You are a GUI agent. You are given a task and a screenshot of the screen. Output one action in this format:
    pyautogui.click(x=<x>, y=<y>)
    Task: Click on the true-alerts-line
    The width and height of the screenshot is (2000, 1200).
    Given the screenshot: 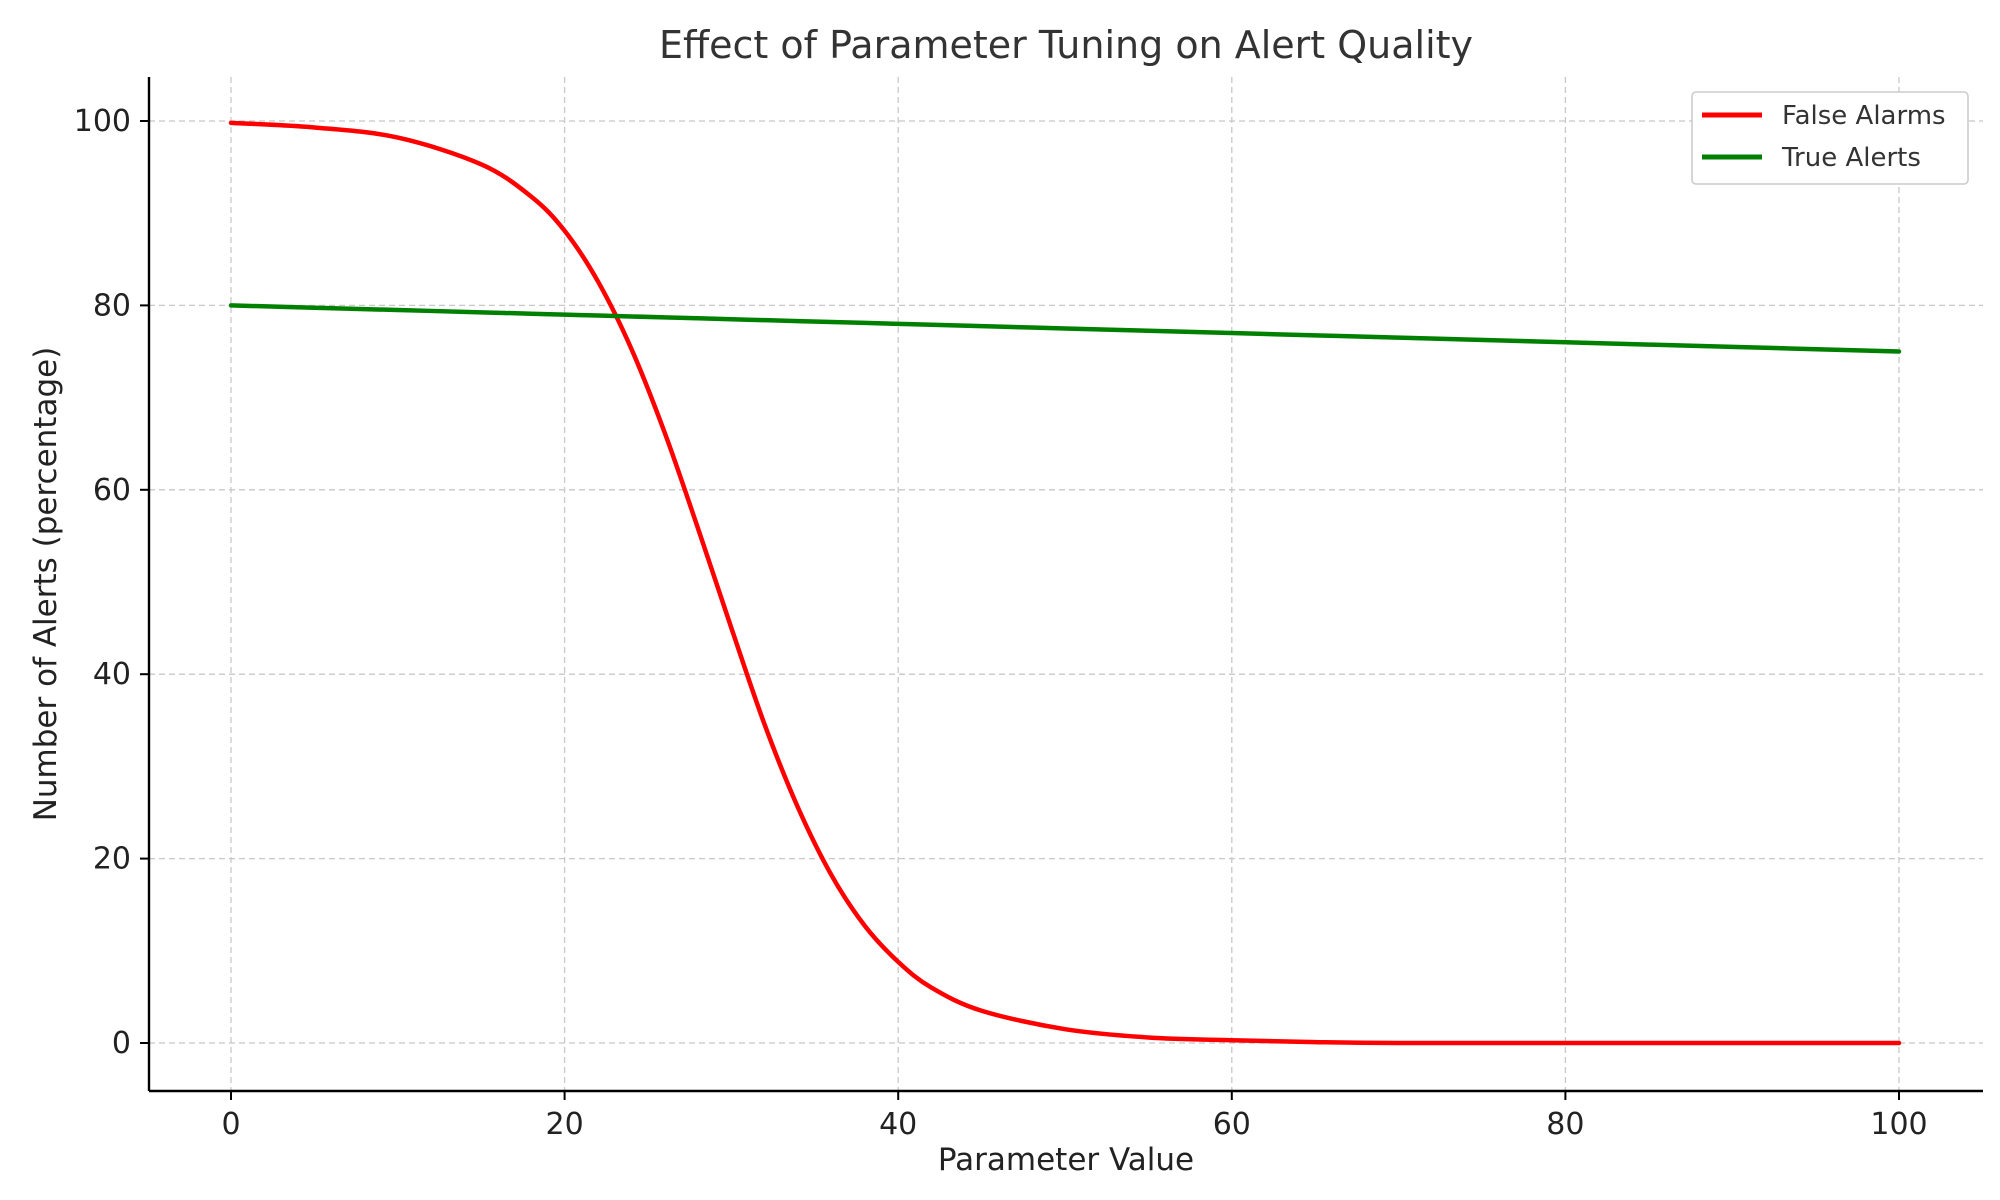 What is the action you would take?
    pyautogui.click(x=1065, y=328)
    